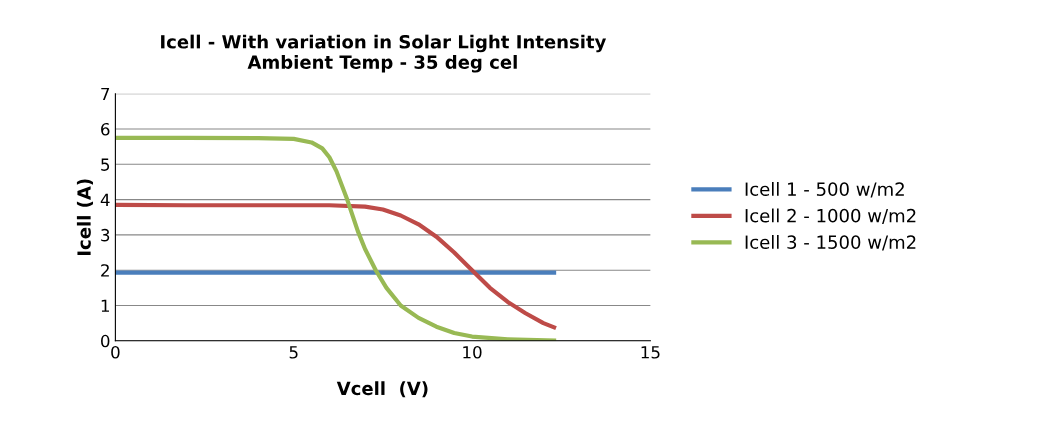 The image size is (1049, 426). I want to click on y-axis-title: Icell (A), so click(84, 217).